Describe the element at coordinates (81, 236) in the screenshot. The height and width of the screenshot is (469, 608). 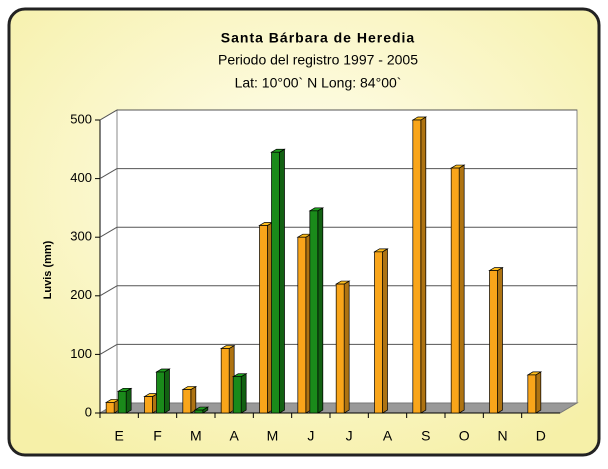
I see `y-tick-label: 300` at that location.